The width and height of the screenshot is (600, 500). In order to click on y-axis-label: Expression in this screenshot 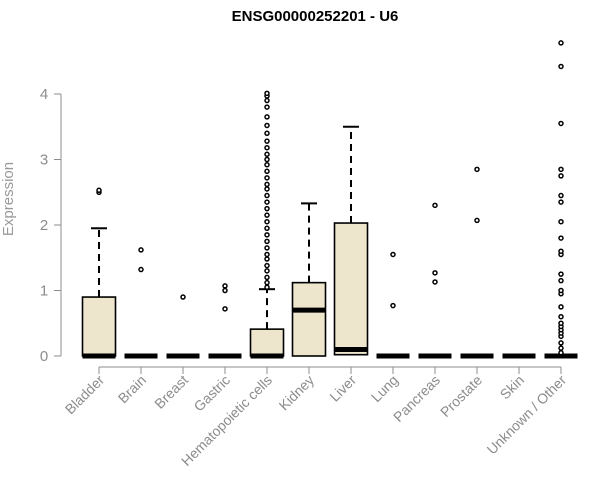, I will do `click(8, 199)`.